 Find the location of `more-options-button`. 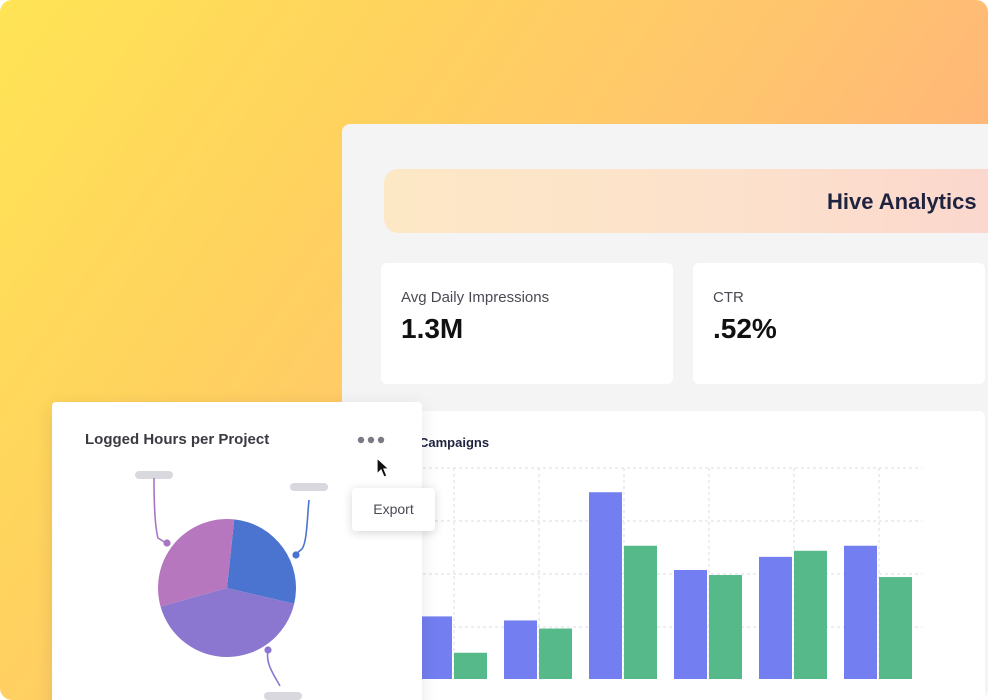

more-options-button is located at coordinates (373, 440).